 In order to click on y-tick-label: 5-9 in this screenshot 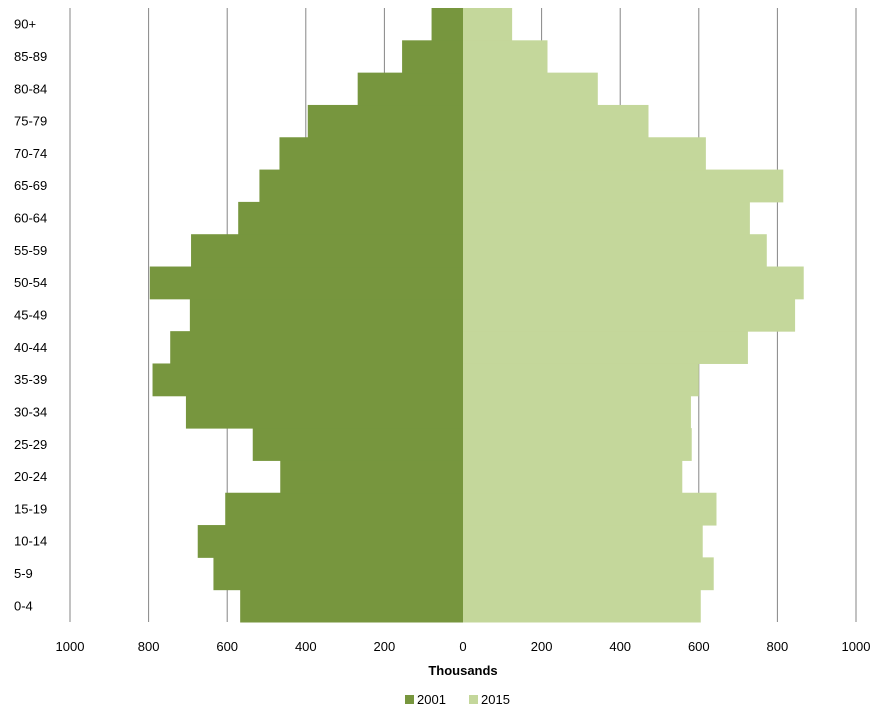, I will do `click(23, 573)`.